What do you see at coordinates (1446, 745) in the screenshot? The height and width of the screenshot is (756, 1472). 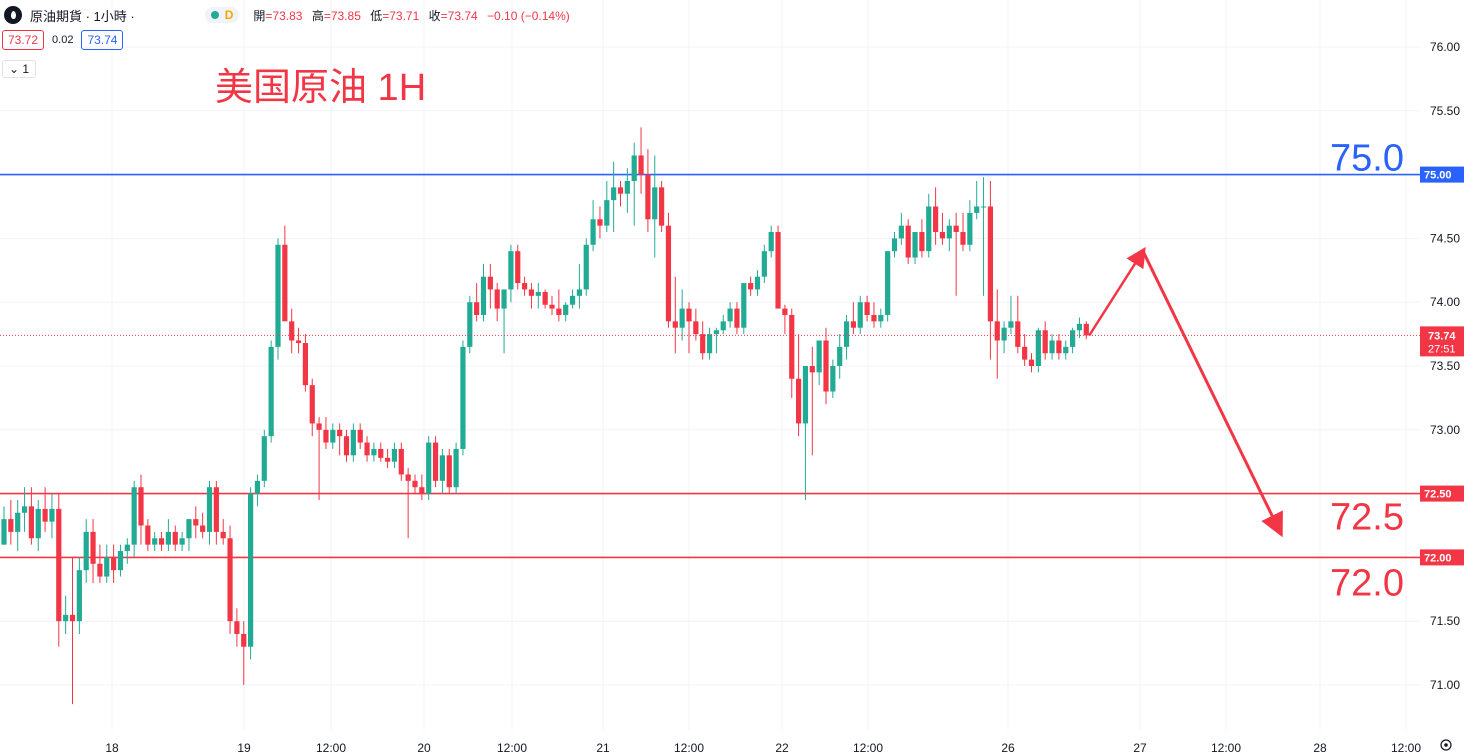 I see `settings-gear-icon` at bounding box center [1446, 745].